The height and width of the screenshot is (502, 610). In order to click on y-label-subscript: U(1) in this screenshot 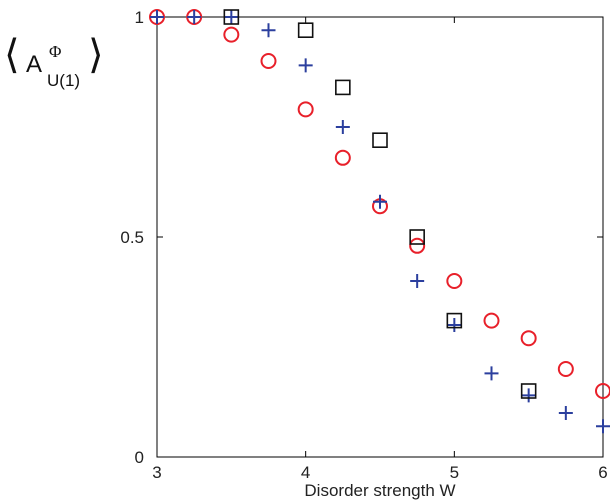, I will do `click(63, 80)`.